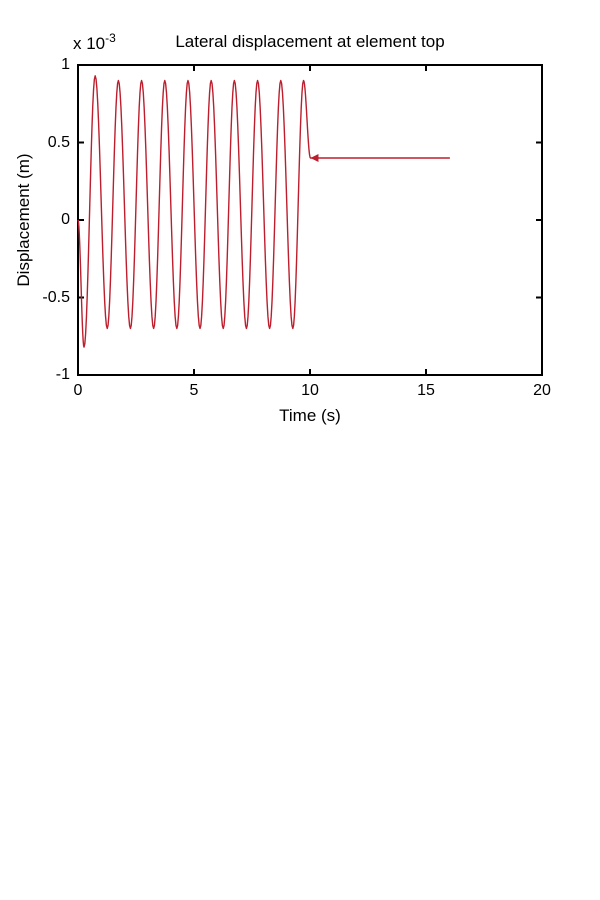 The image size is (600, 900). I want to click on x-tick-label: 15, so click(426, 390).